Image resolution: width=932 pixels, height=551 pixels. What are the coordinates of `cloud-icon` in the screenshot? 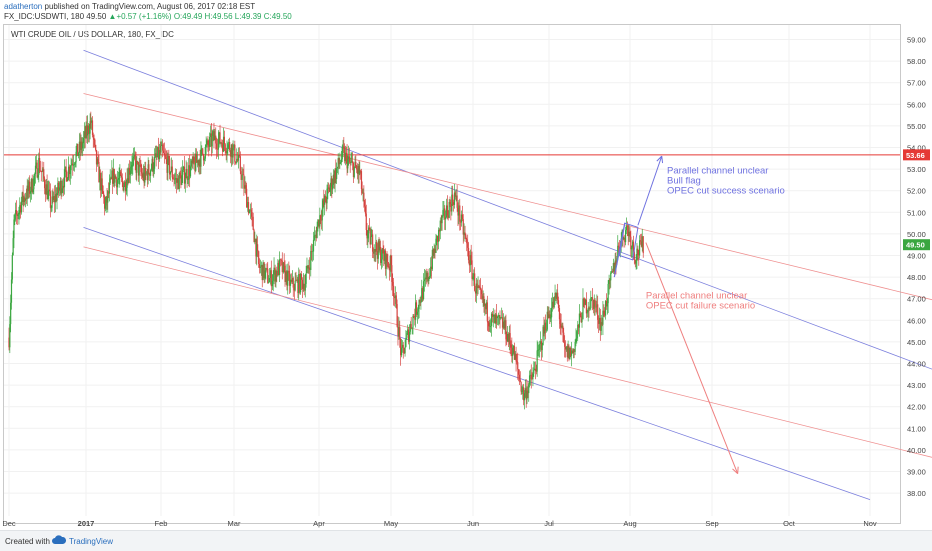 It's located at (59, 539).